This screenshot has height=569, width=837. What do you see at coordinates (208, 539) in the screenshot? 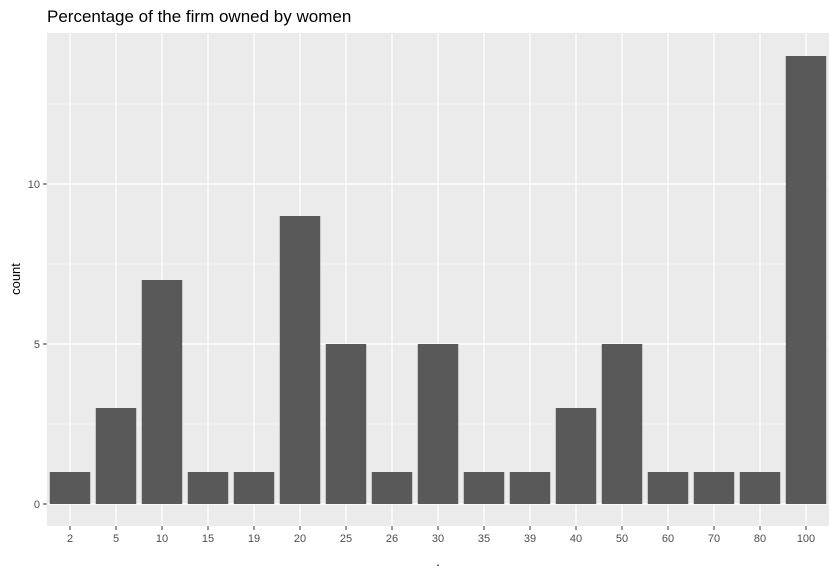
I see `x-tick-label: 15` at bounding box center [208, 539].